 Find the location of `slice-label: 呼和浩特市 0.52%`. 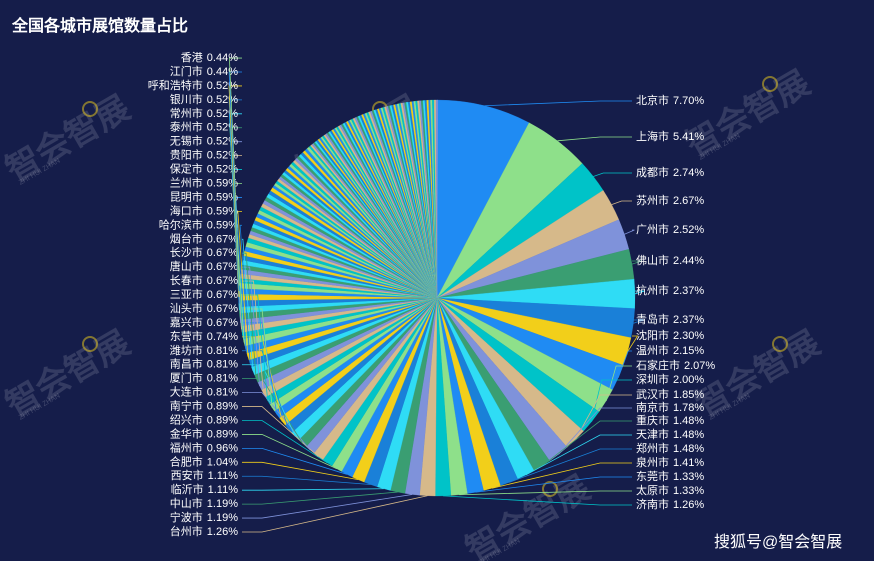

slice-label: 呼和浩特市 0.52% is located at coordinates (193, 85).